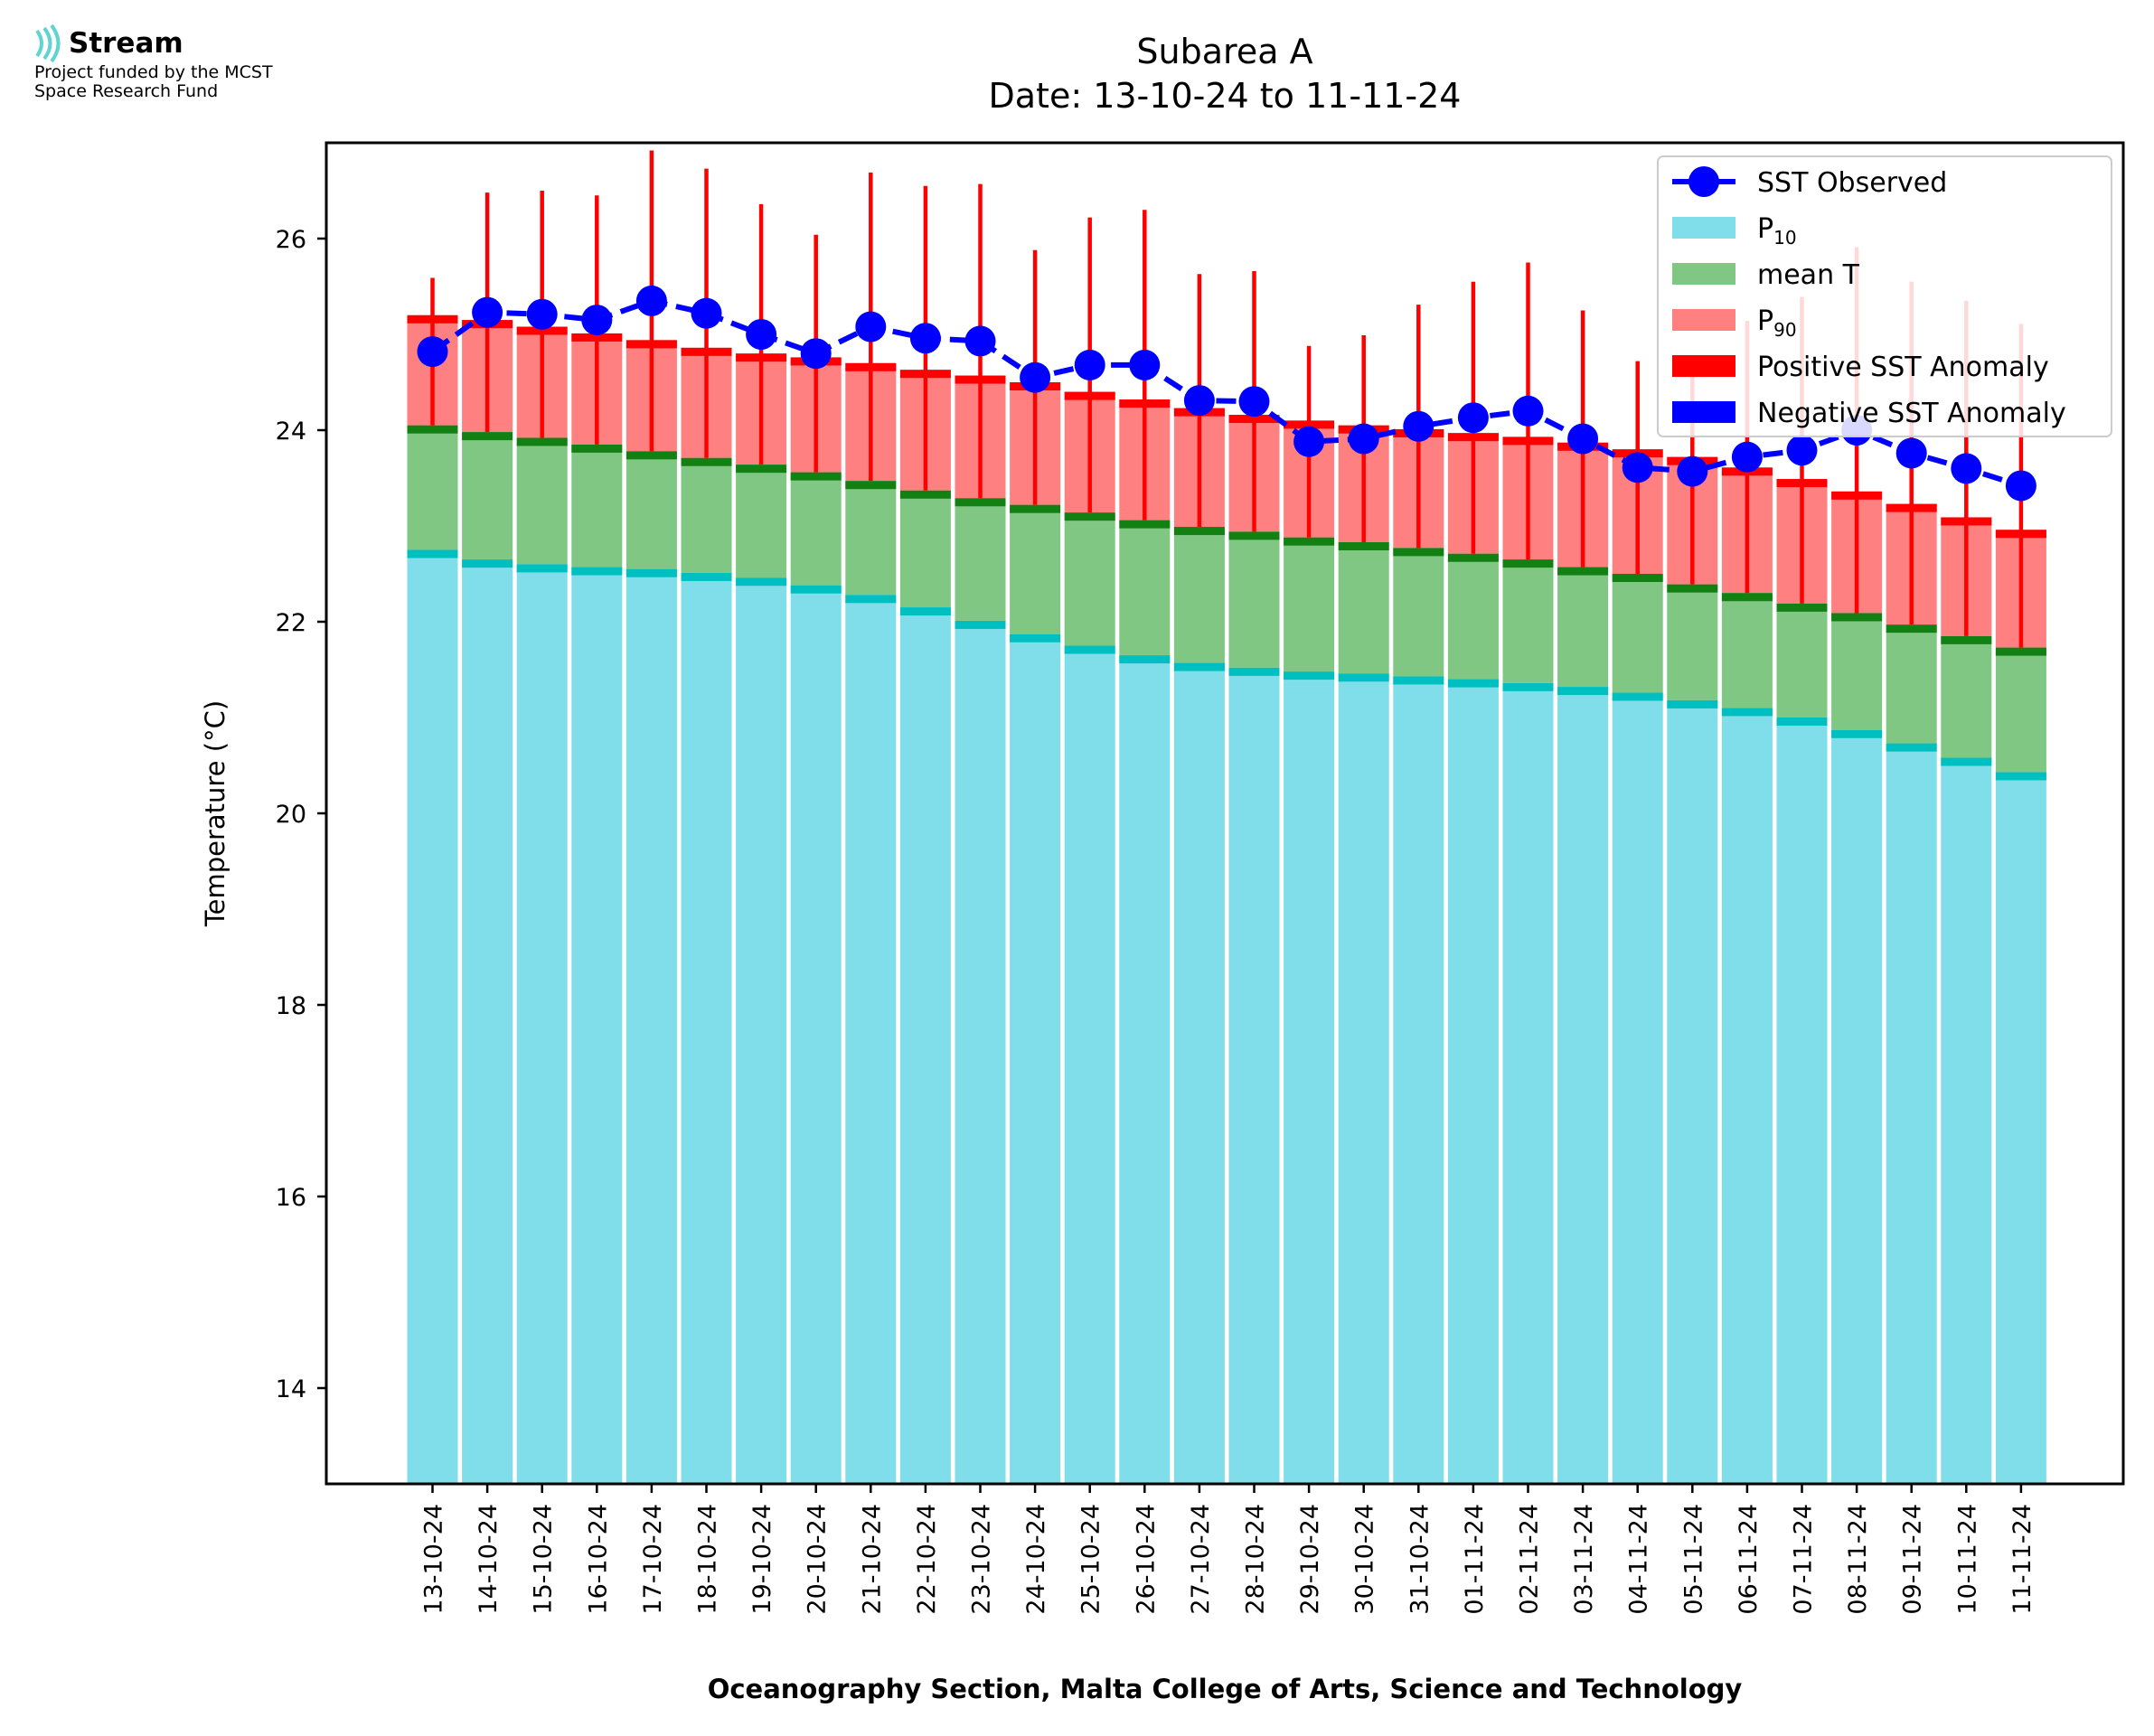 The height and width of the screenshot is (1736, 2154). Describe the element at coordinates (301, 814) in the screenshot. I see `y-axis: 14 16 18 20 22 24 26` at that location.